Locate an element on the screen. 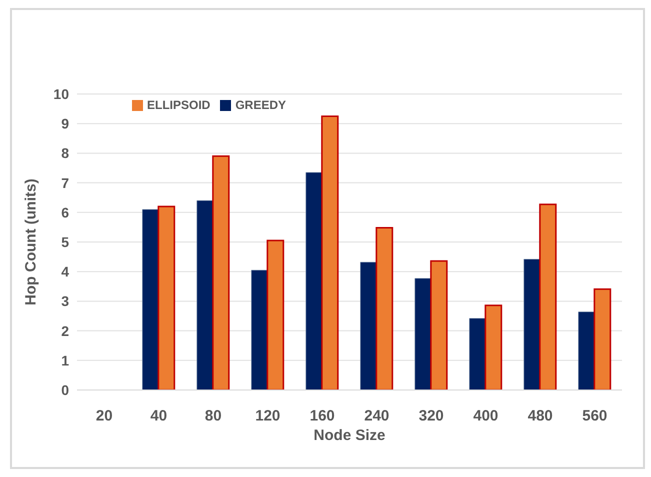 The height and width of the screenshot is (477, 651). y-tick-label: 2 is located at coordinates (65, 330).